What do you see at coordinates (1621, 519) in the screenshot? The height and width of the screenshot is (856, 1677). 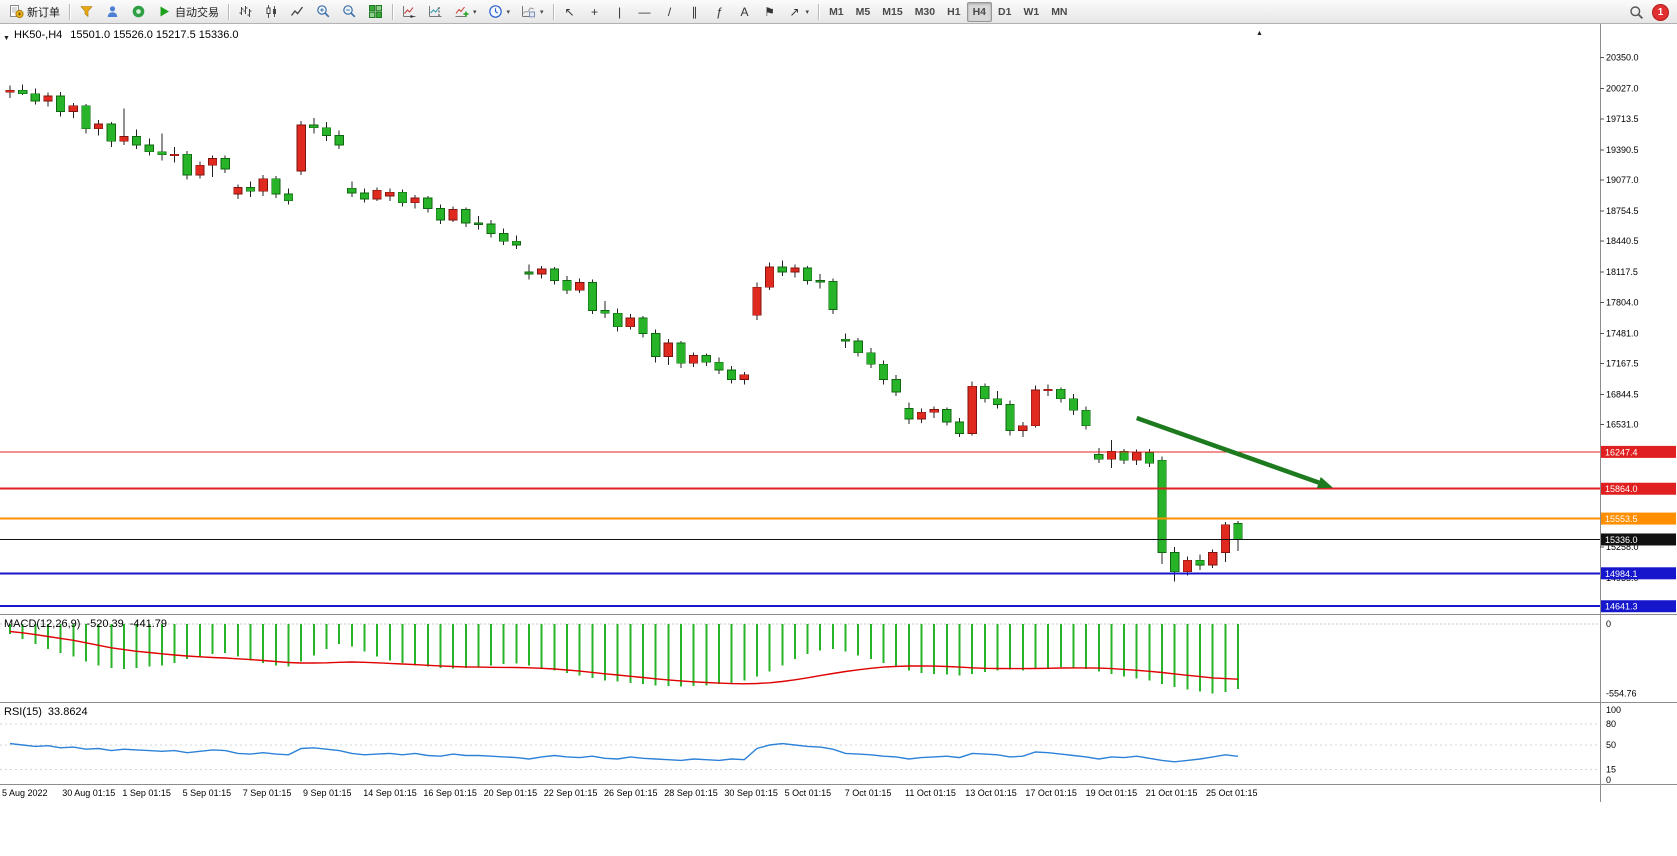 I see `price-badge-label: 15553.5` at bounding box center [1621, 519].